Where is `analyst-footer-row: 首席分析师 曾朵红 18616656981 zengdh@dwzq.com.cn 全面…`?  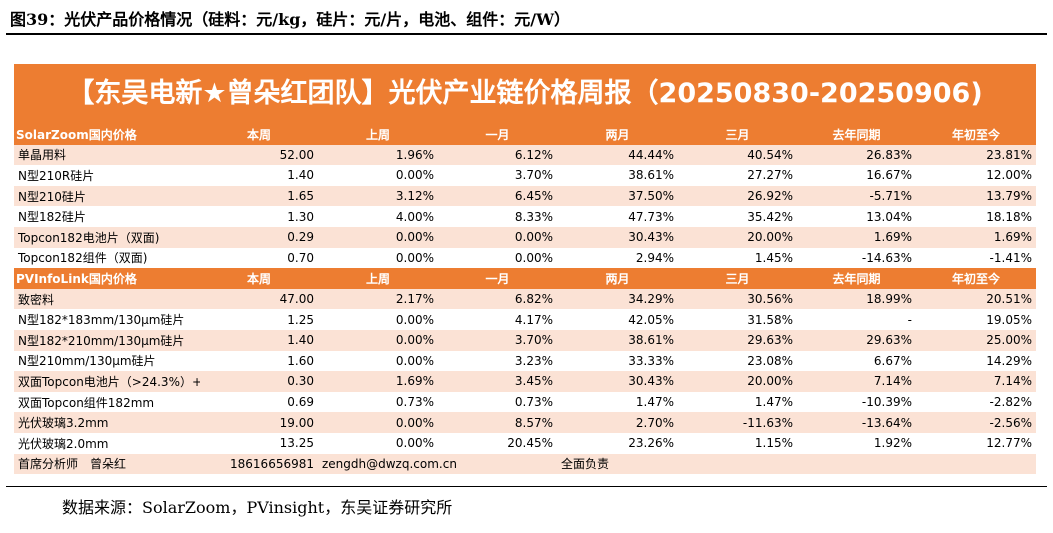 analyst-footer-row: 首席分析师 曾朵红 18616656981 zengdh@dwzq.com.cn 全面… is located at coordinates (525, 464).